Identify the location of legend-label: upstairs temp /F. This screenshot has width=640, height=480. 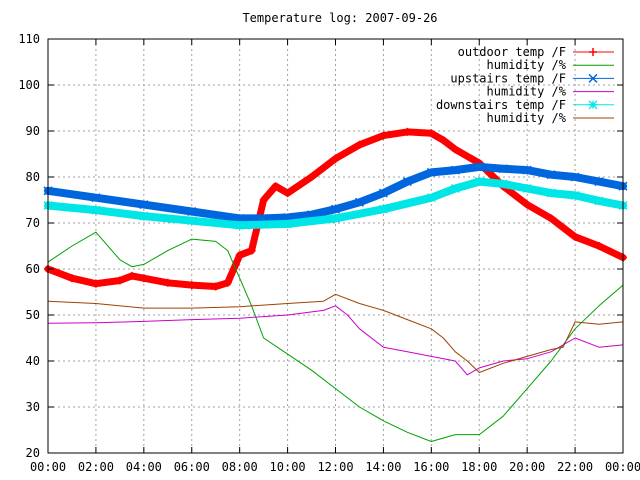
(508, 78).